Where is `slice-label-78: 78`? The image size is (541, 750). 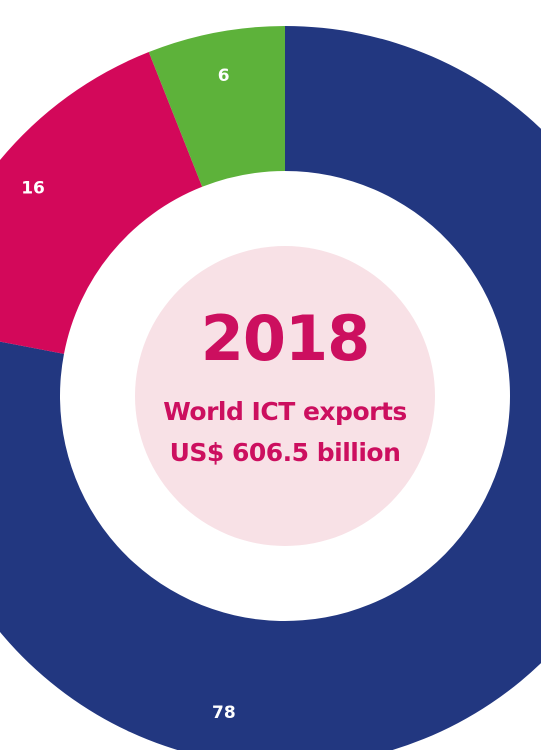 slice-label-78: 78 is located at coordinates (224, 713).